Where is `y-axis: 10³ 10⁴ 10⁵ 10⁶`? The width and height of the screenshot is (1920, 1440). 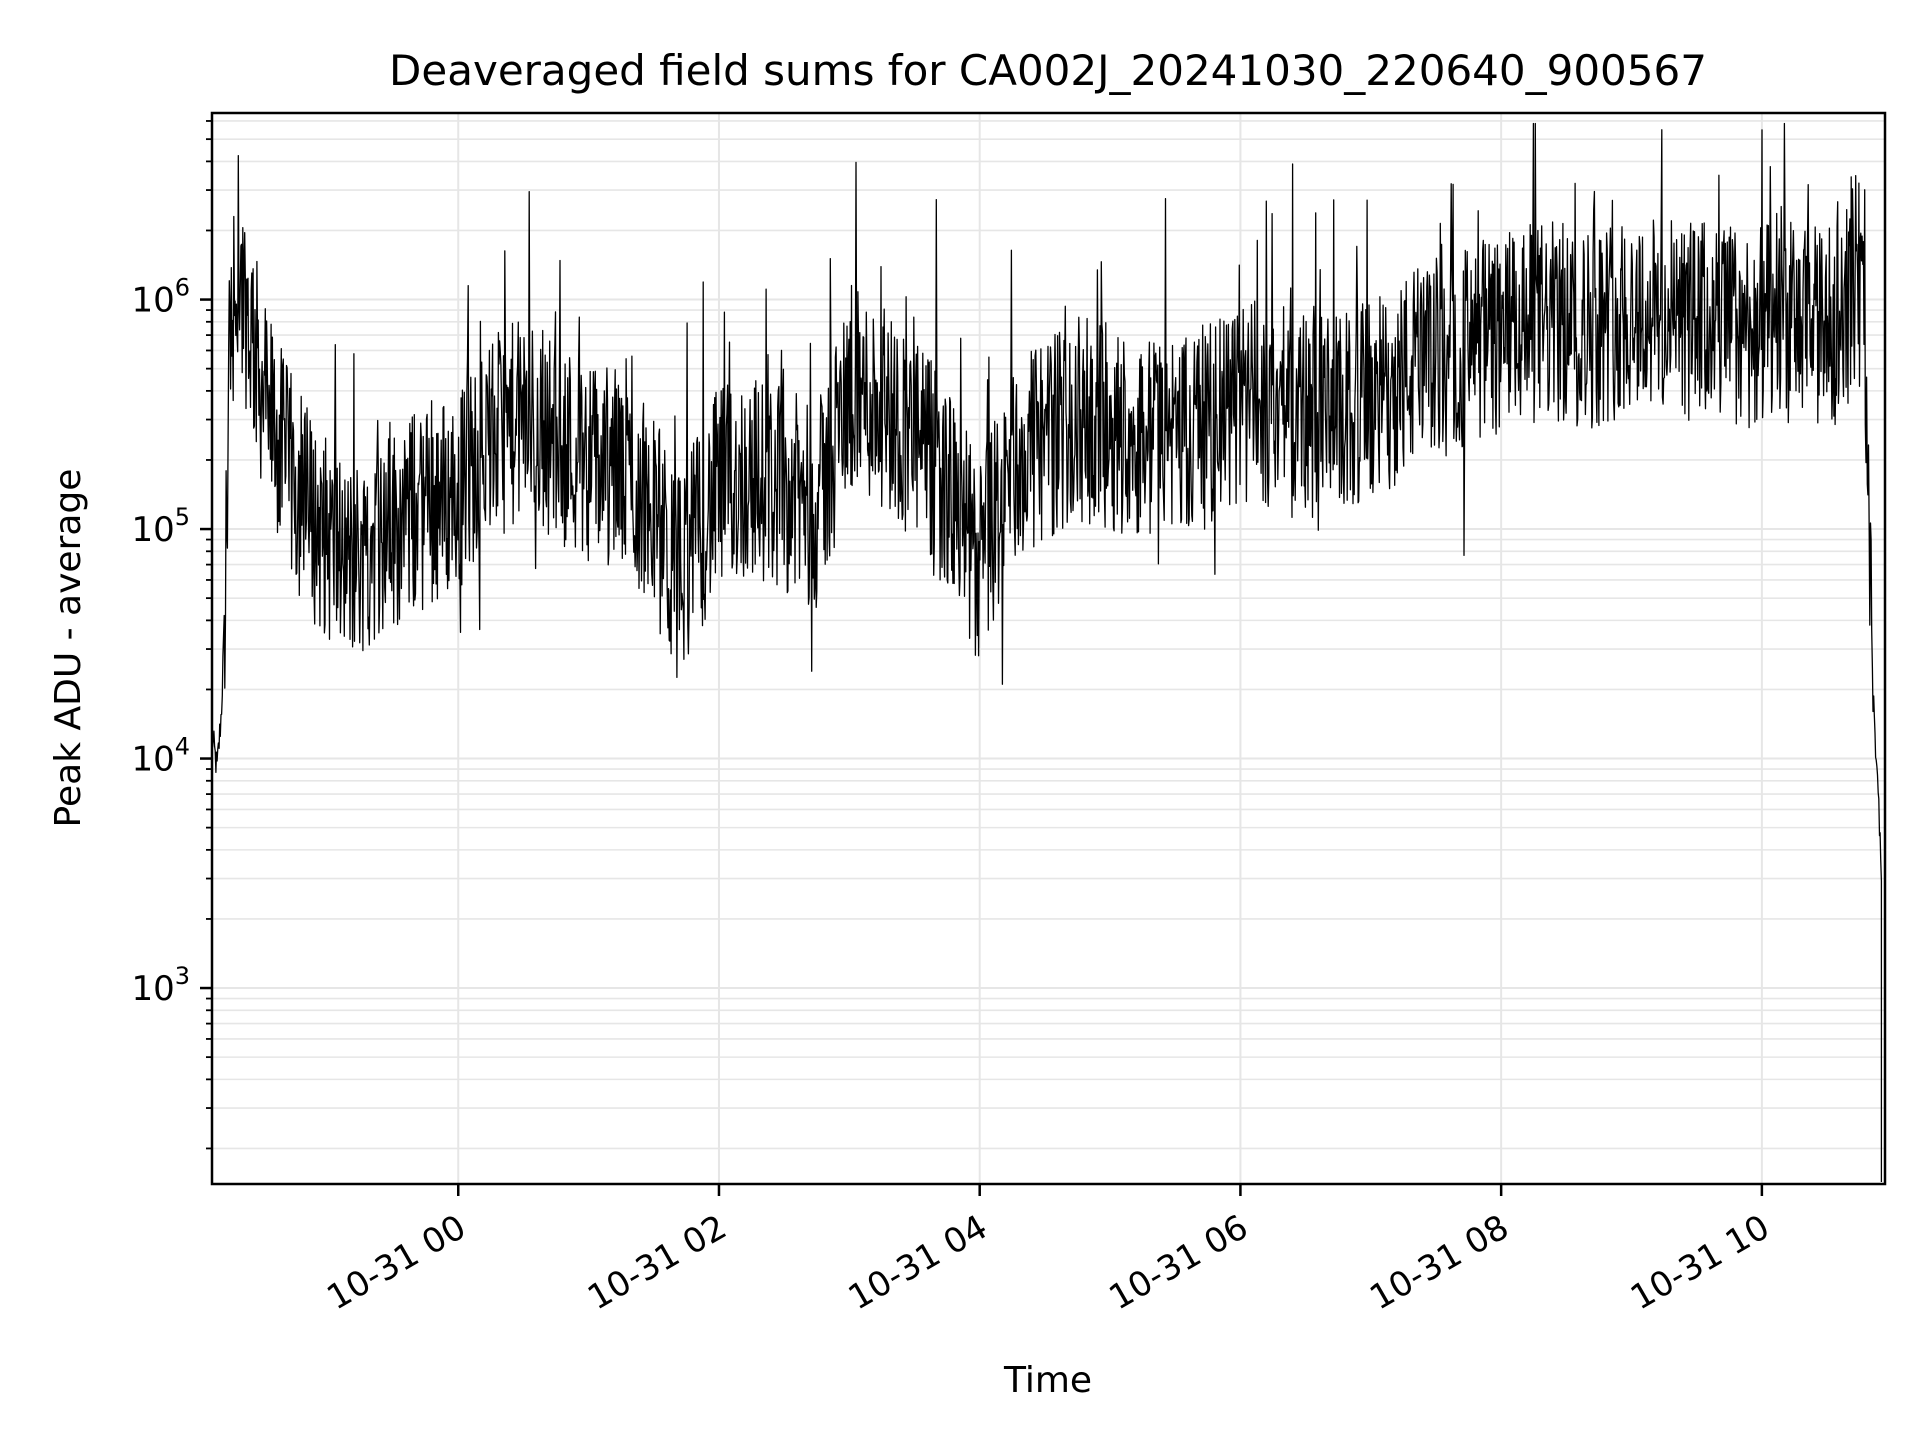
y-axis: 10³ 10⁴ 10⁵ 10⁶ is located at coordinates (171, 635).